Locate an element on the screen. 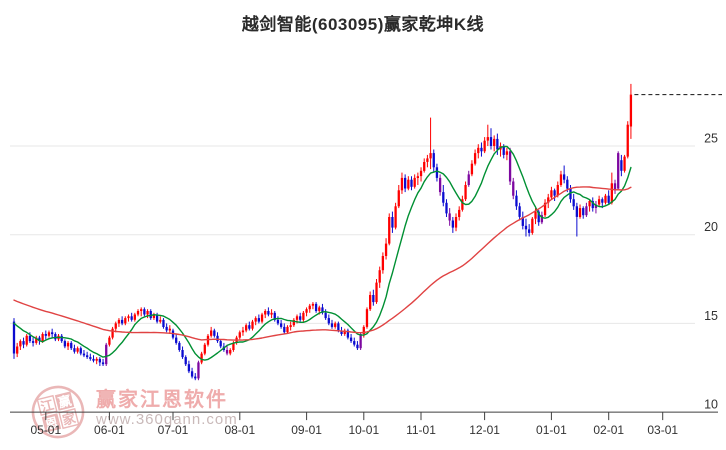 This screenshot has width=726, height=450. x-axis-tick-label: 12-01 is located at coordinates (484, 430).